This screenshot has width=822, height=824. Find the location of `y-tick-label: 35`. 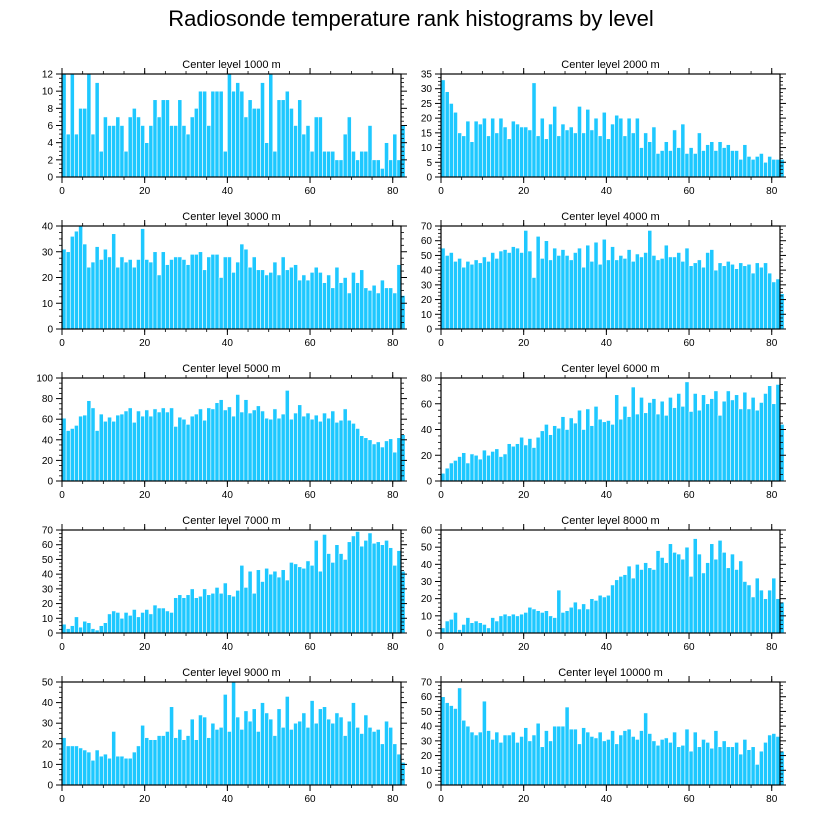

y-tick-label: 35 is located at coordinates (427, 75).